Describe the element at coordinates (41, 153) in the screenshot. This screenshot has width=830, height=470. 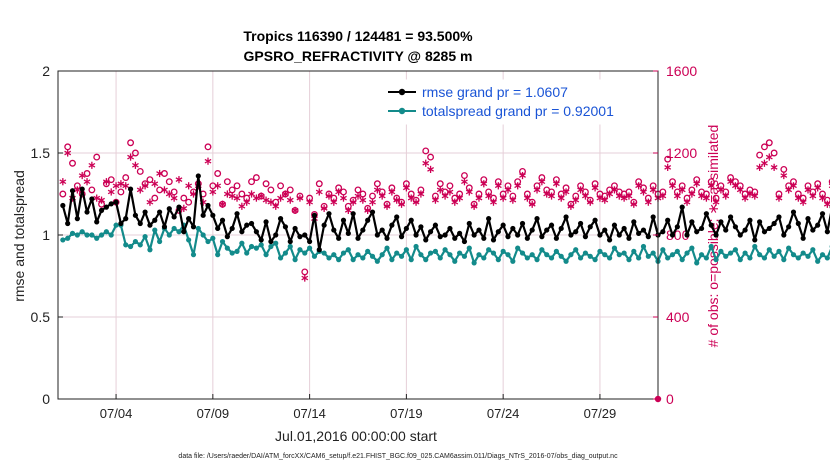
I see `y-left-tick-label: 1.5` at that location.